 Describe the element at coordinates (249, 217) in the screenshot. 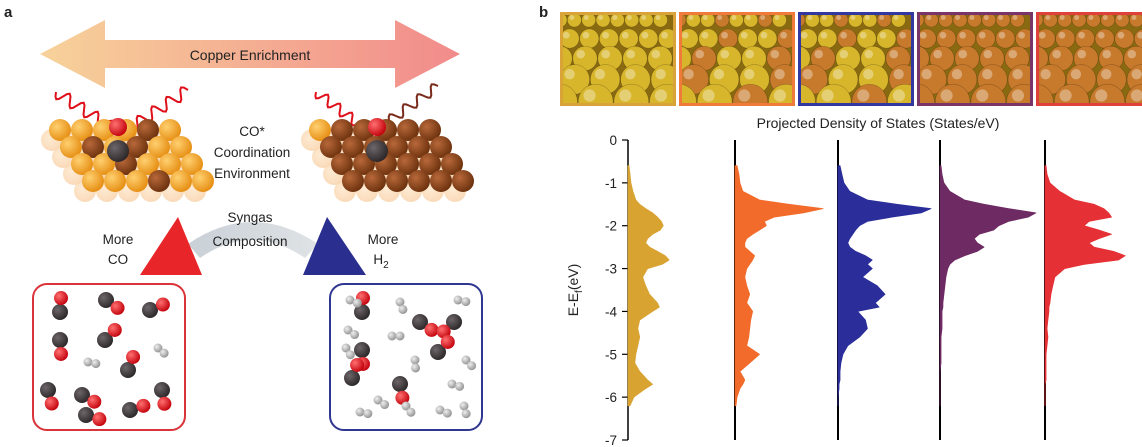

I see `syngas-label-line-1: Syngas` at that location.